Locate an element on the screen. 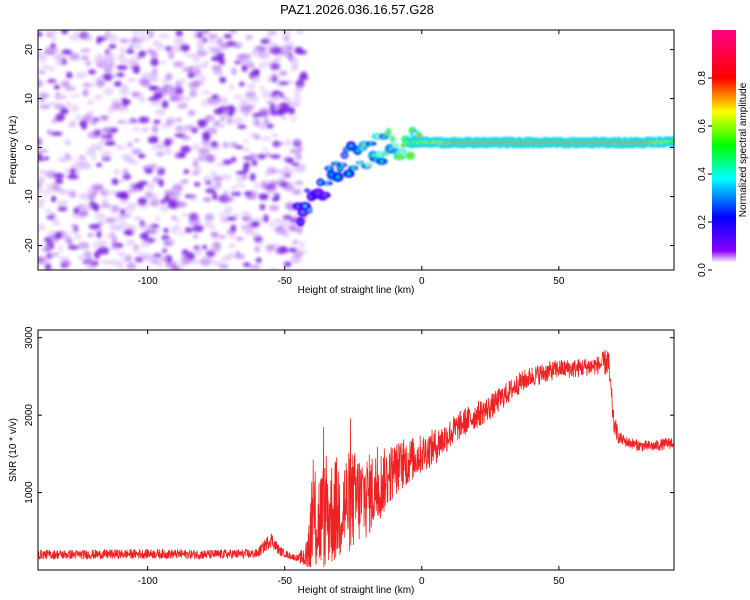  colorbar-ticks: 0.0 0.2 0.4 0.6 0.8 is located at coordinates (704, 174).